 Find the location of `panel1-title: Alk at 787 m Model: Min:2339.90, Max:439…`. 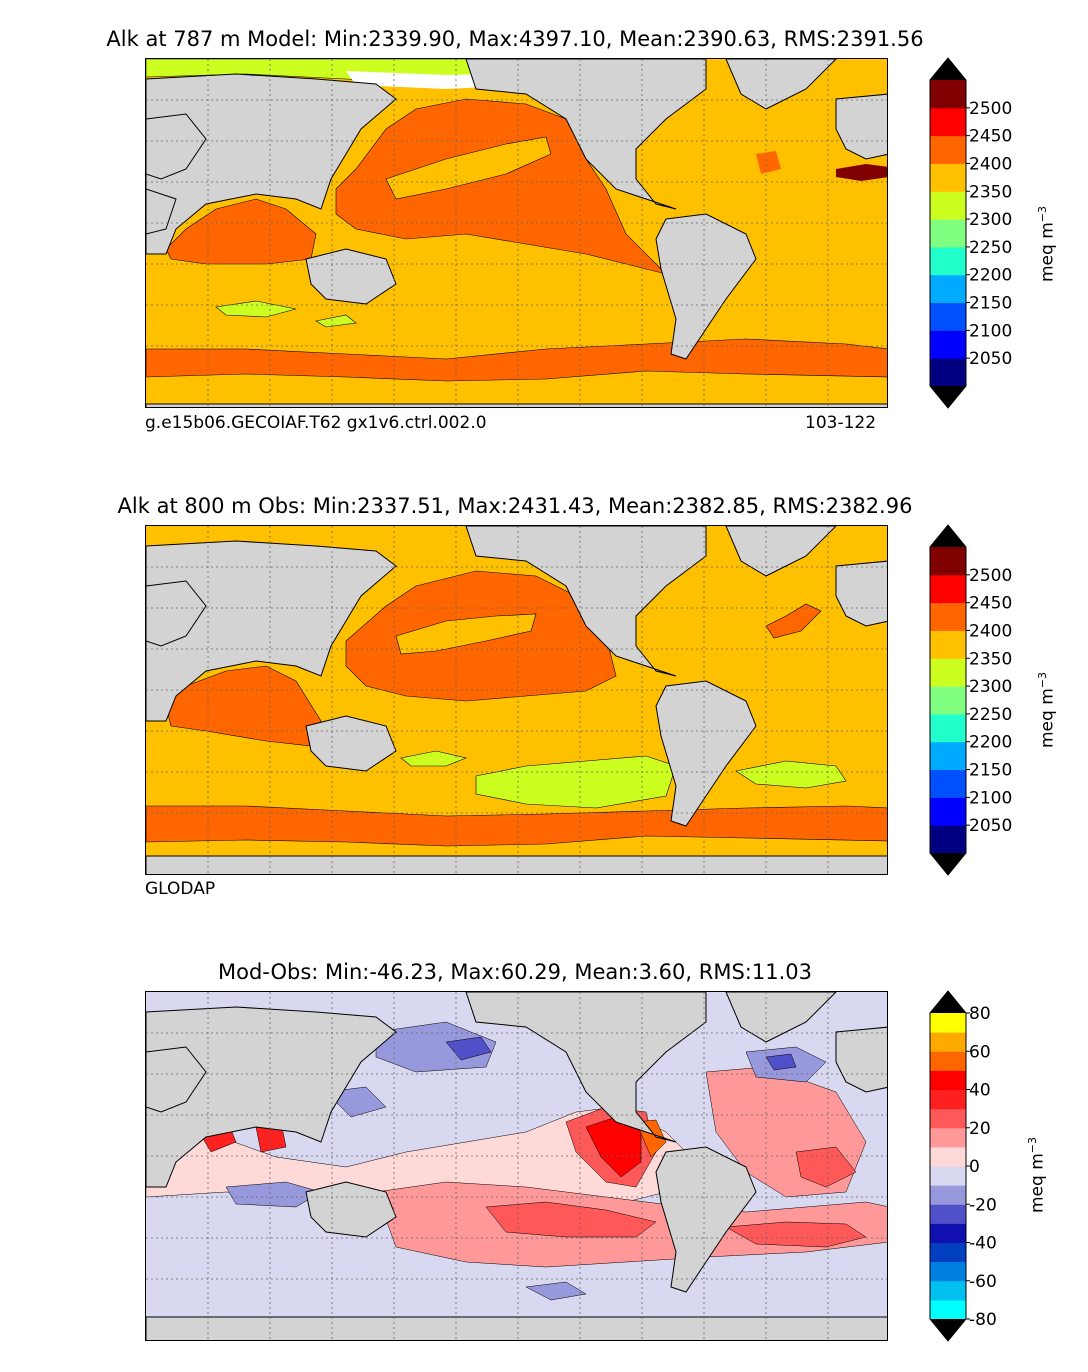

panel1-title: Alk at 787 m Model: Min:2339.90, Max:439… is located at coordinates (515, 39).